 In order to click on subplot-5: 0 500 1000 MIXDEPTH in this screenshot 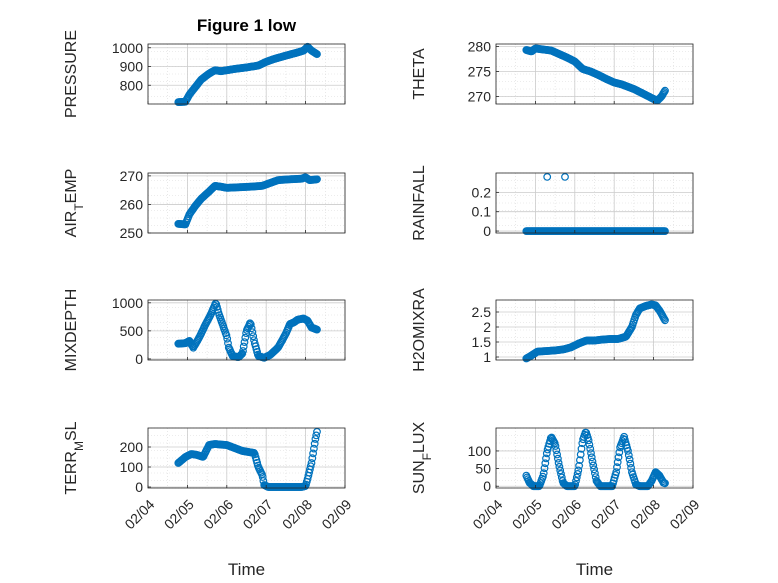, I will do `click(204, 330)`.